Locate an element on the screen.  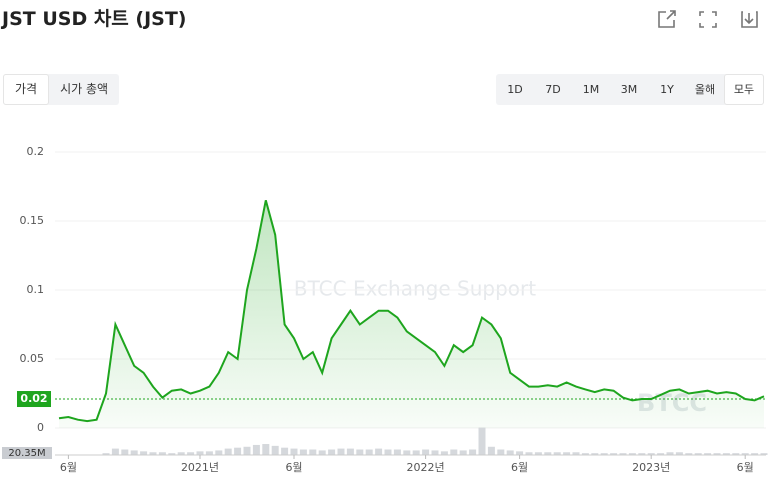
tab: 가격 is located at coordinates (26, 89).